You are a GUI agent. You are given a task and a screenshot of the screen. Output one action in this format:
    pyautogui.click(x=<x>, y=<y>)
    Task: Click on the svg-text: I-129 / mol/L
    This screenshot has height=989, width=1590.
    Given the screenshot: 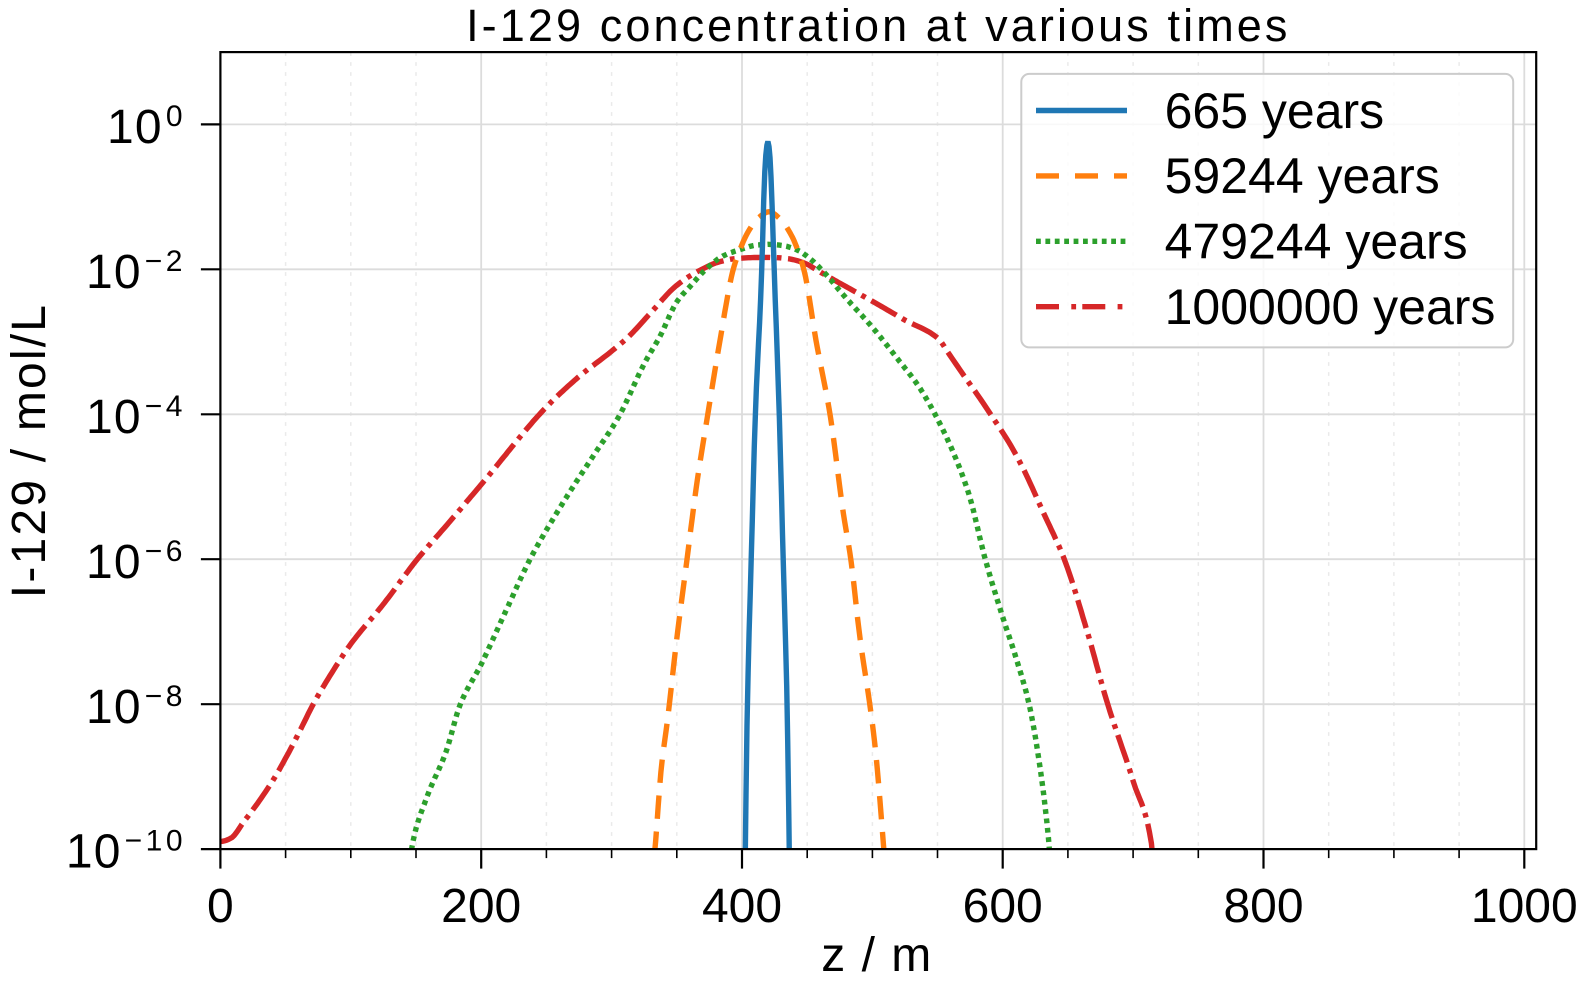 What is the action you would take?
    pyautogui.click(x=29, y=450)
    